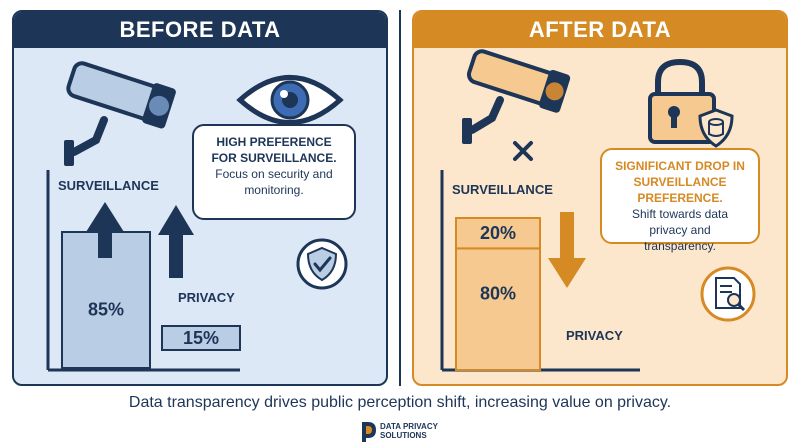 This screenshot has height=447, width=800. Describe the element at coordinates (498, 293) in the screenshot. I see `value-label-after-privacy: 80%` at that location.